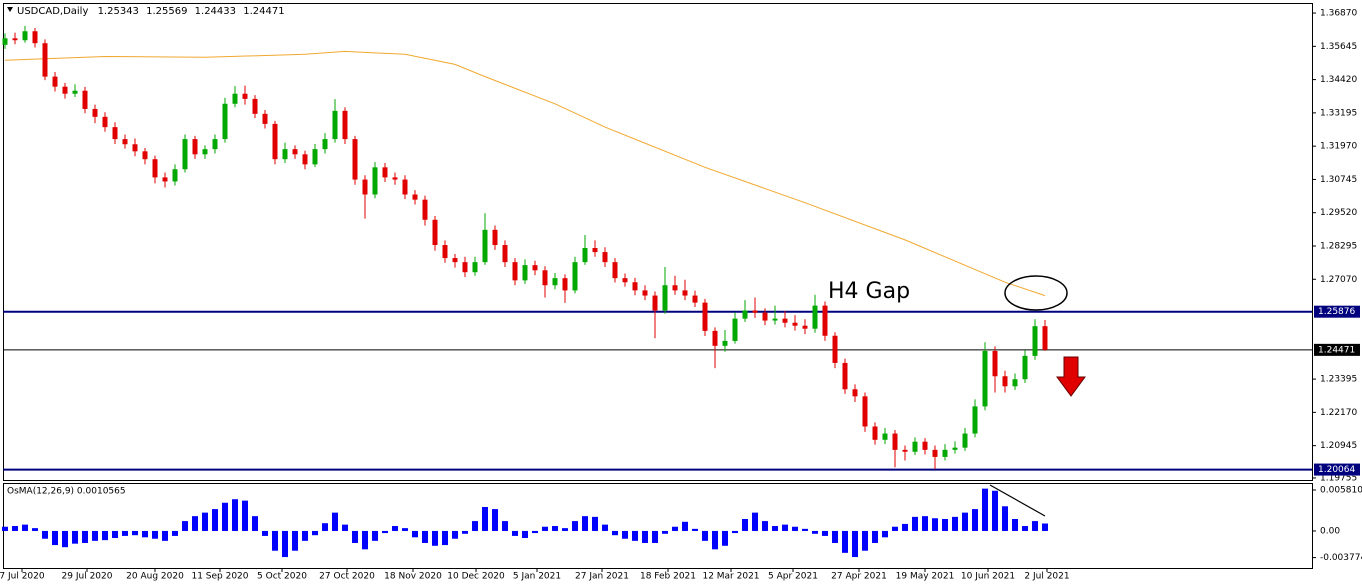  Describe the element at coordinates (1338, 213) in the screenshot. I see `y-tick-label: 1.29520` at that location.